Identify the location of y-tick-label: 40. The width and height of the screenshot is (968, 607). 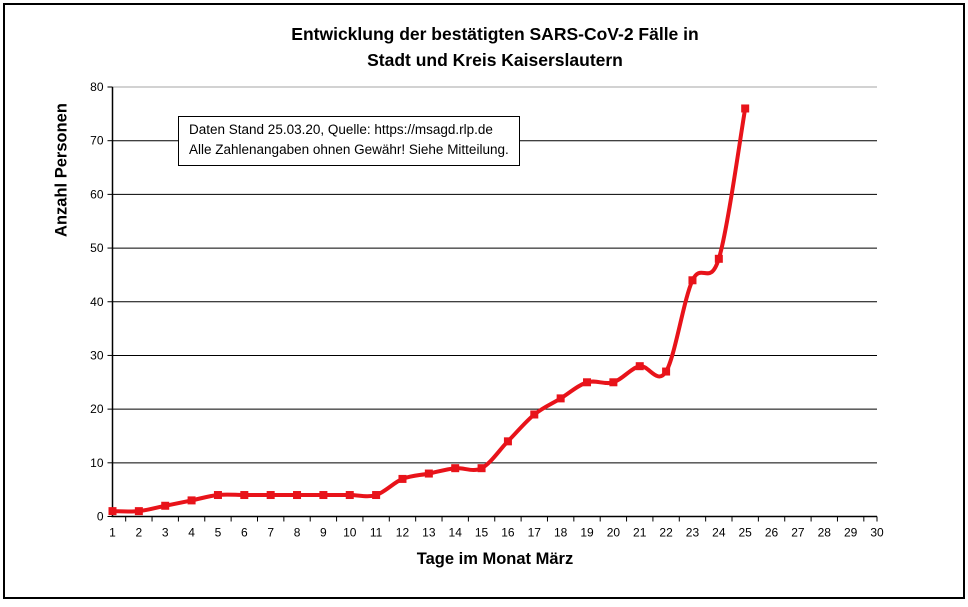
(97, 302).